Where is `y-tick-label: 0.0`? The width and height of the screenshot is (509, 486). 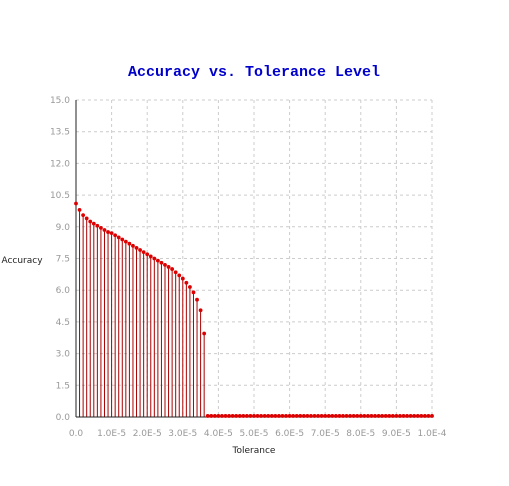
y-tick-label: 0.0 is located at coordinates (63, 418).